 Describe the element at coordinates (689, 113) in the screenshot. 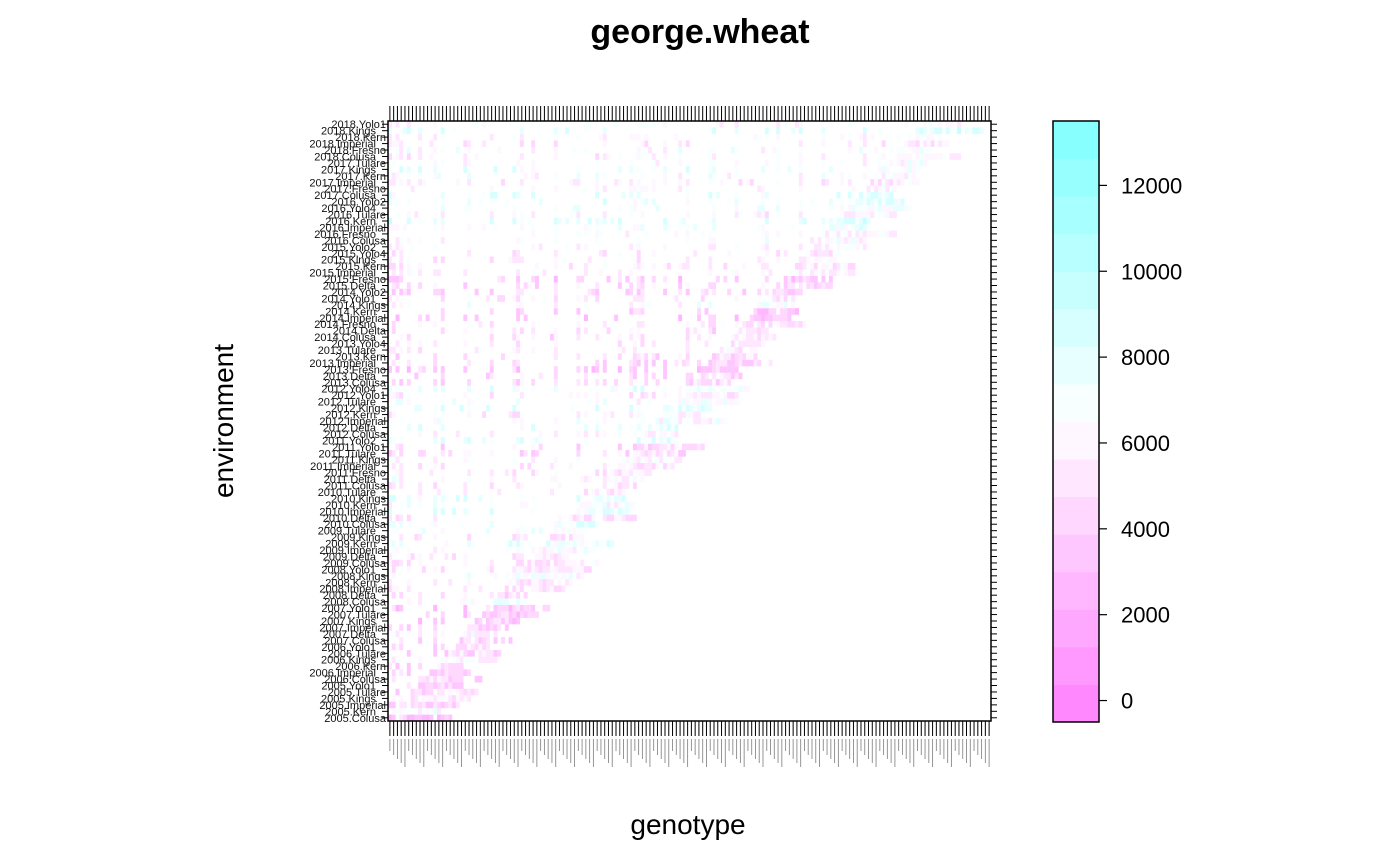

I see `x-ticks-top` at that location.